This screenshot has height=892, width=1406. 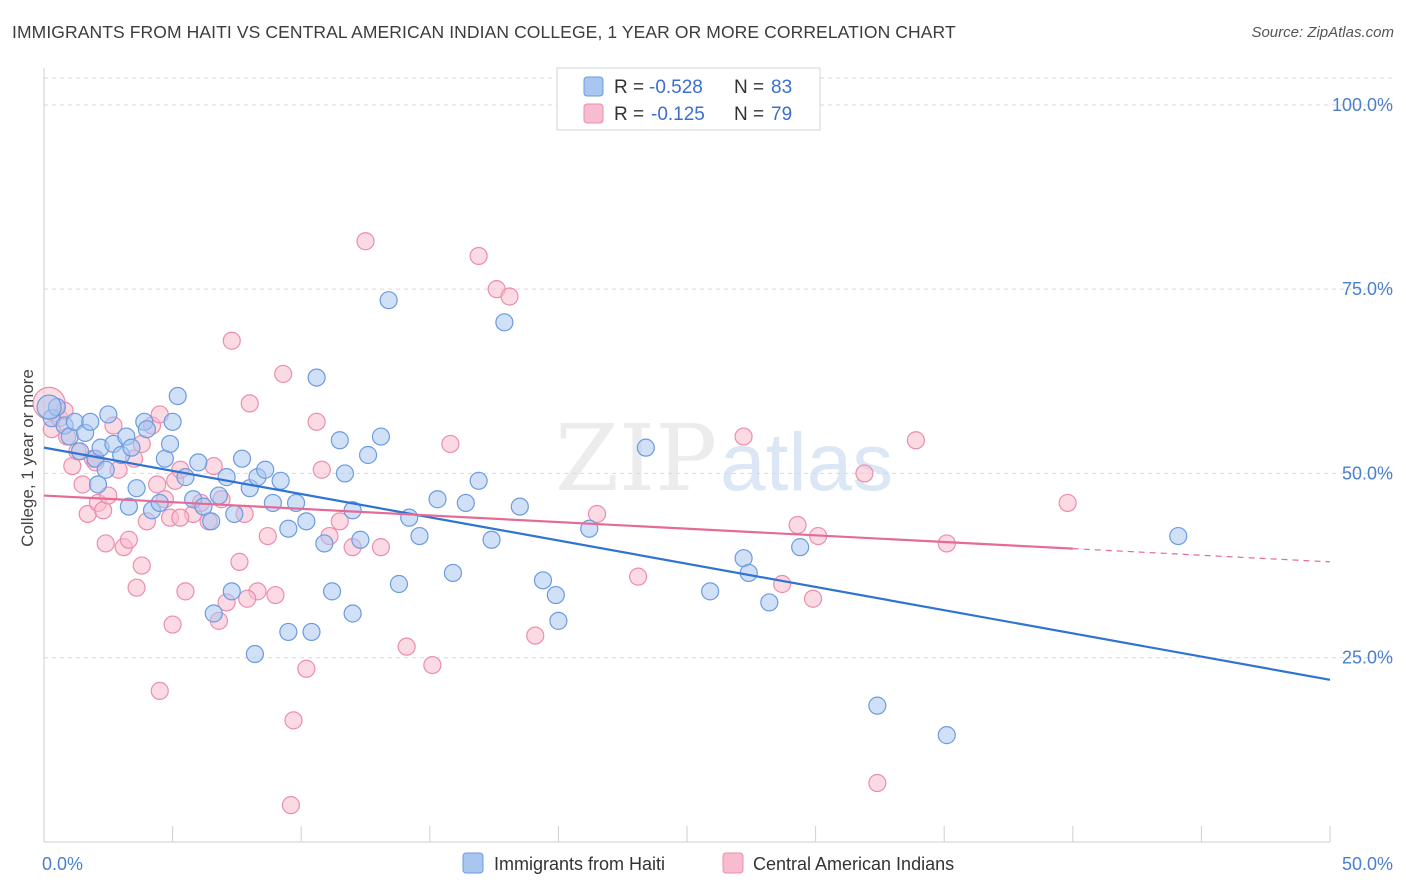 What do you see at coordinates (473, 863) in the screenshot?
I see `bottom-legend-swatch-blue` at bounding box center [473, 863].